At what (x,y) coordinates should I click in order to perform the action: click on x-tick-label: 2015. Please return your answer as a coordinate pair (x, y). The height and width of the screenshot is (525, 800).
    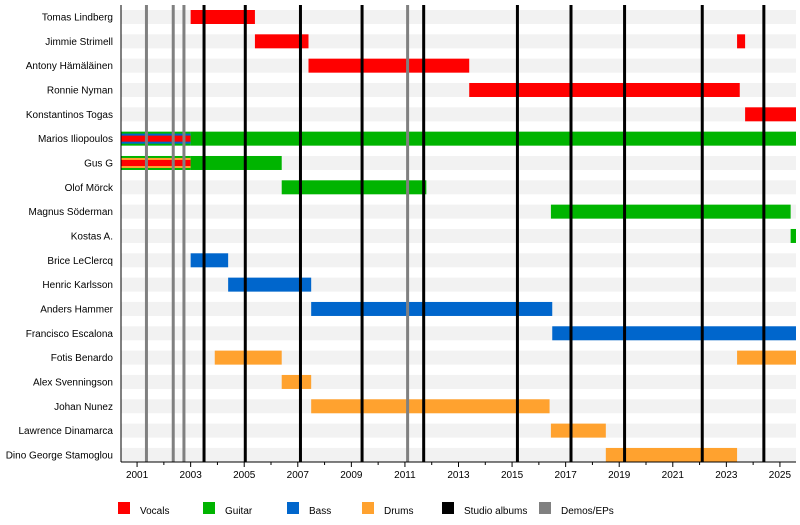
    Looking at the image, I should click on (512, 475).